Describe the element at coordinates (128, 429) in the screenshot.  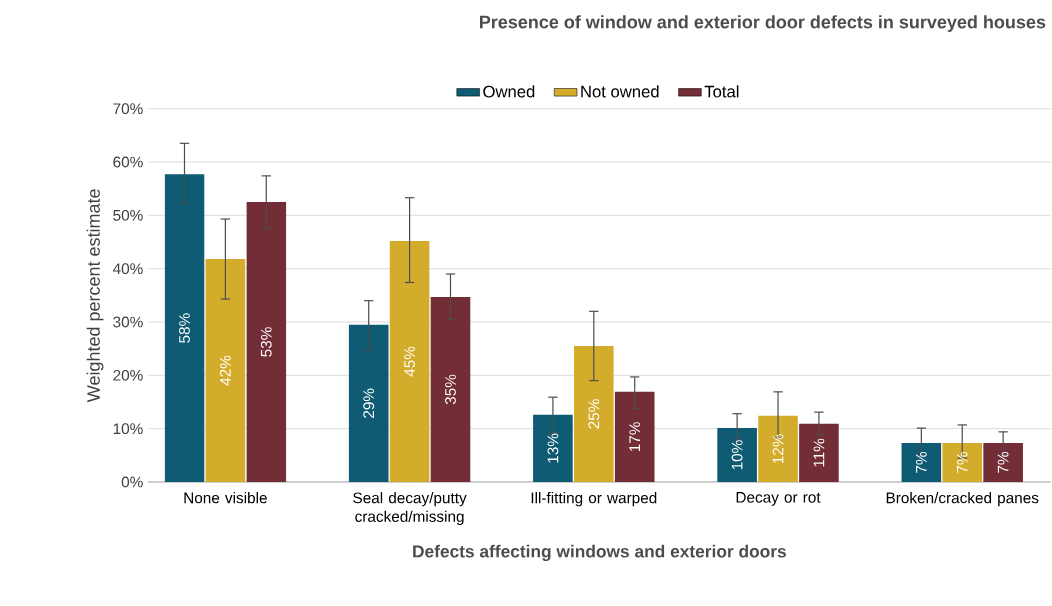
I see `y-tick-label: 10%` at that location.